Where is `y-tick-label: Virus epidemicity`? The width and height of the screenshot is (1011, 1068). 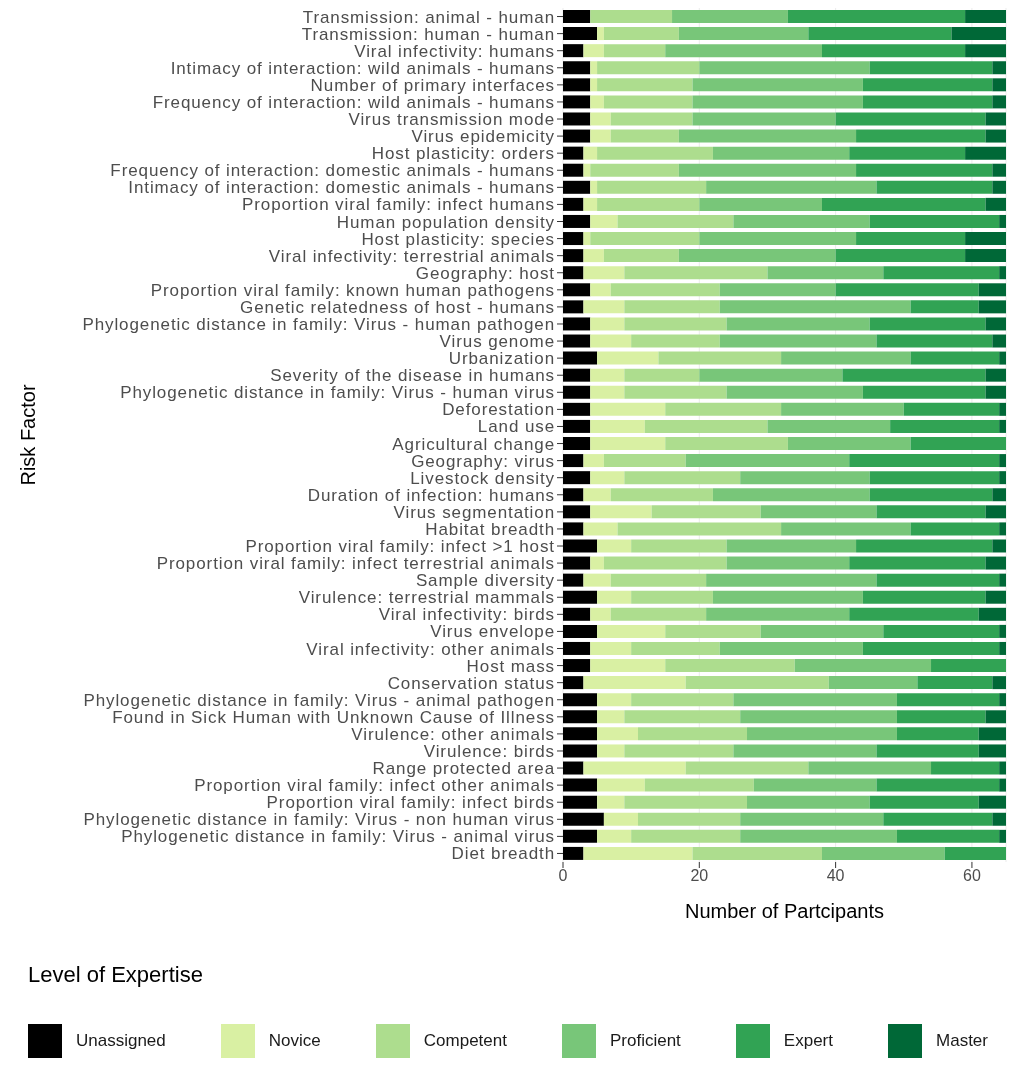 y-tick-label: Virus epidemicity is located at coordinates (483, 137).